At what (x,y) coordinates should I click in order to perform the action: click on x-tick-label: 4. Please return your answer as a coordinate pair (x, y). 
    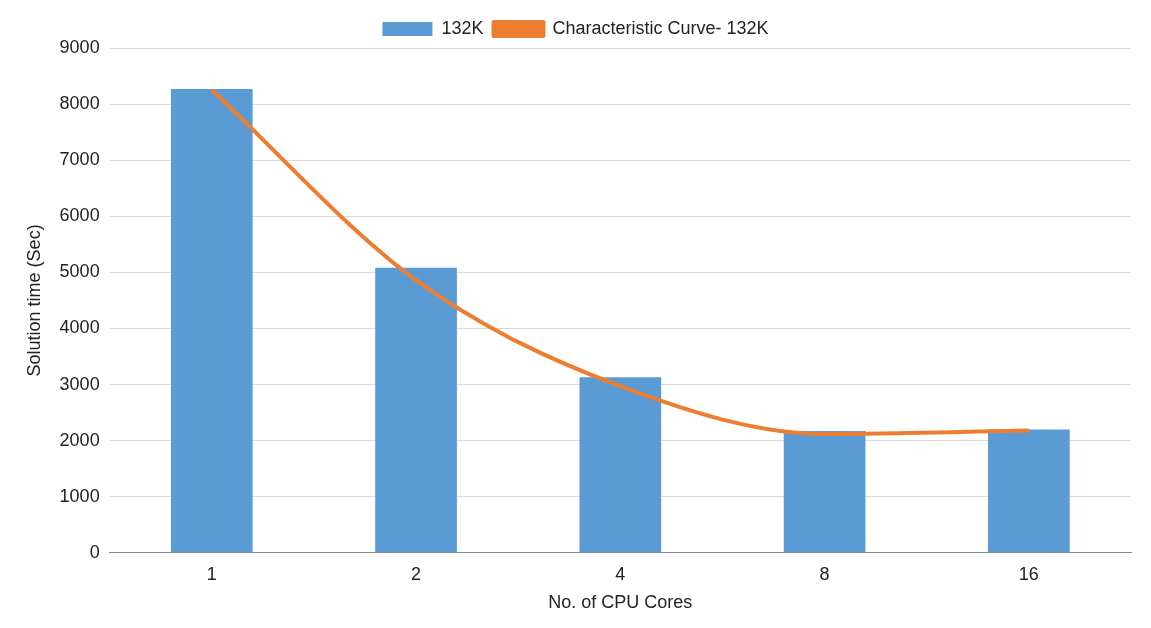
    Looking at the image, I should click on (620, 573).